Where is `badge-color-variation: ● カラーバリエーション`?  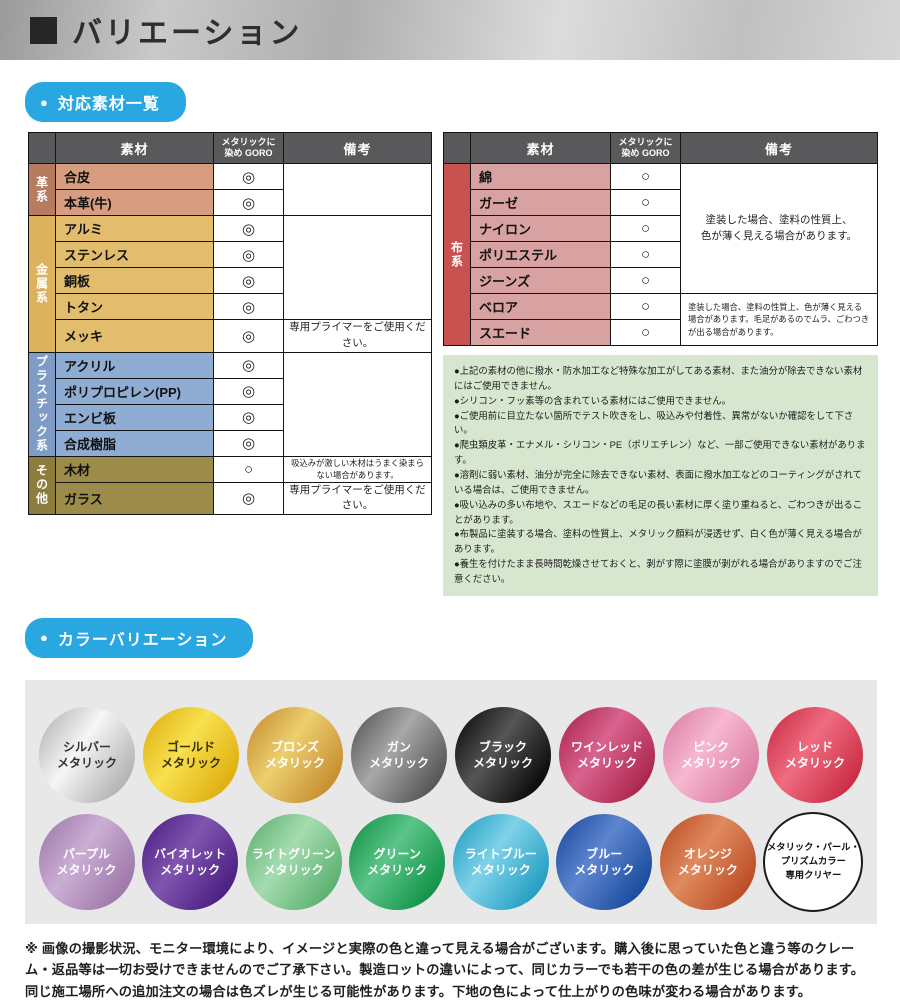
badge-color-variation: ● カラーバリエーション is located at coordinates (139, 637).